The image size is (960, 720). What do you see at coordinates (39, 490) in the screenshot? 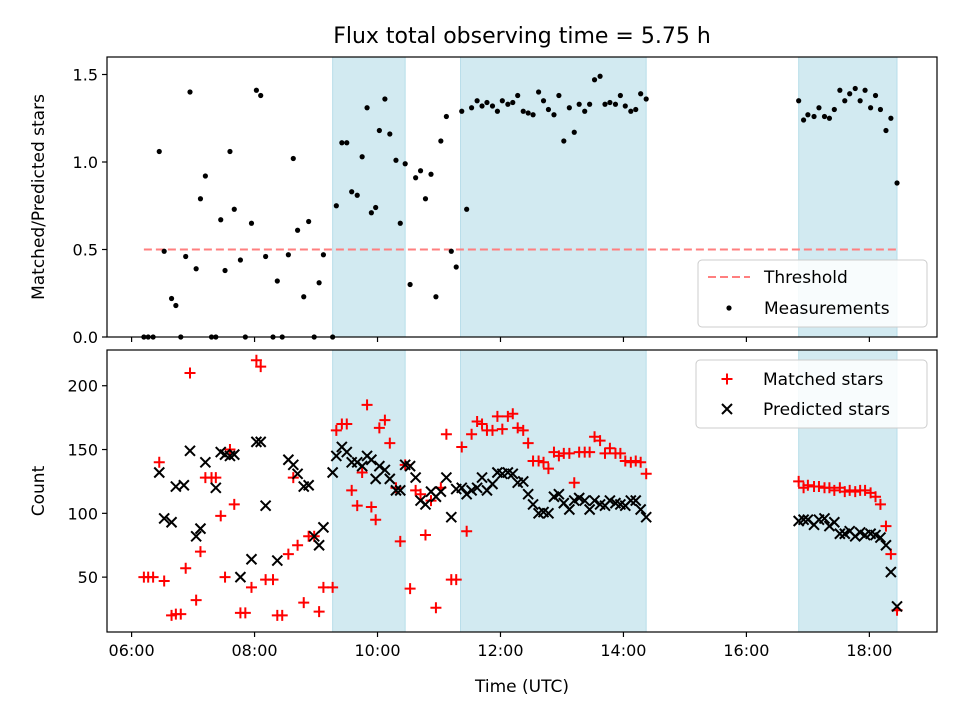
I see `y-axis-label: Count` at bounding box center [39, 490].